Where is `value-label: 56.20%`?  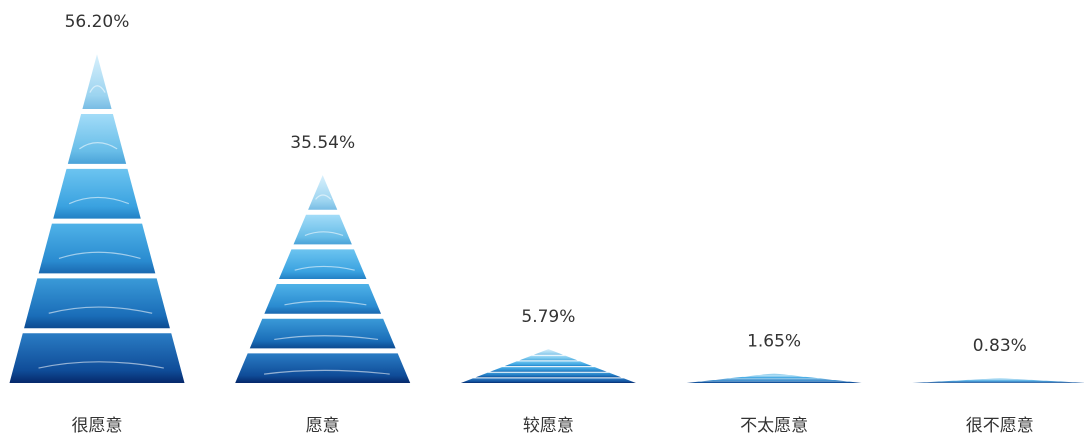
value-label: 56.20% is located at coordinates (97, 22).